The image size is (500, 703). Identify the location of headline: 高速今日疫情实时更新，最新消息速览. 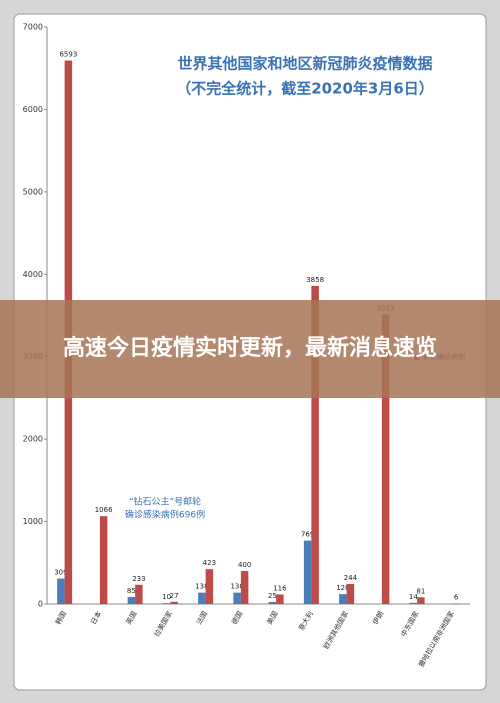
(249, 348).